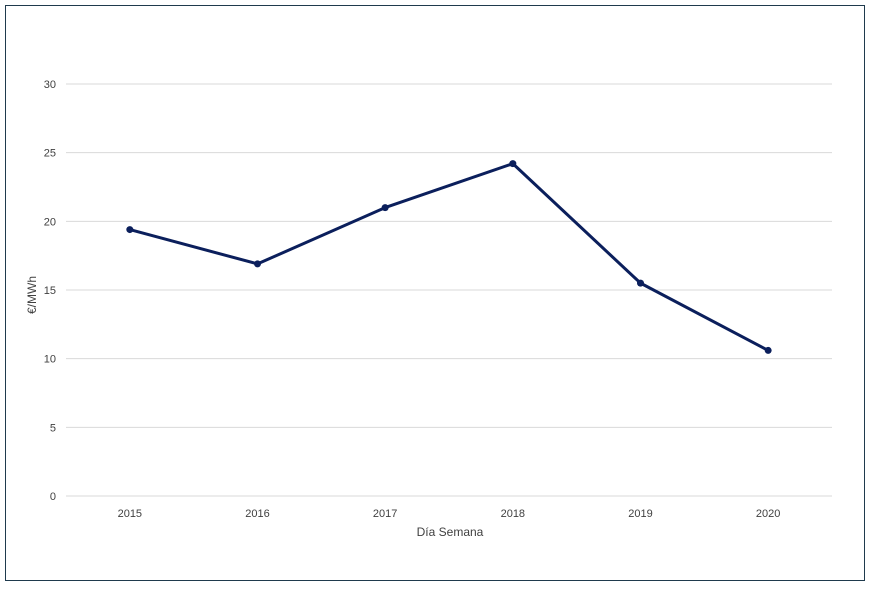  What do you see at coordinates (130, 514) in the screenshot?
I see `x-tick-label: 2015` at bounding box center [130, 514].